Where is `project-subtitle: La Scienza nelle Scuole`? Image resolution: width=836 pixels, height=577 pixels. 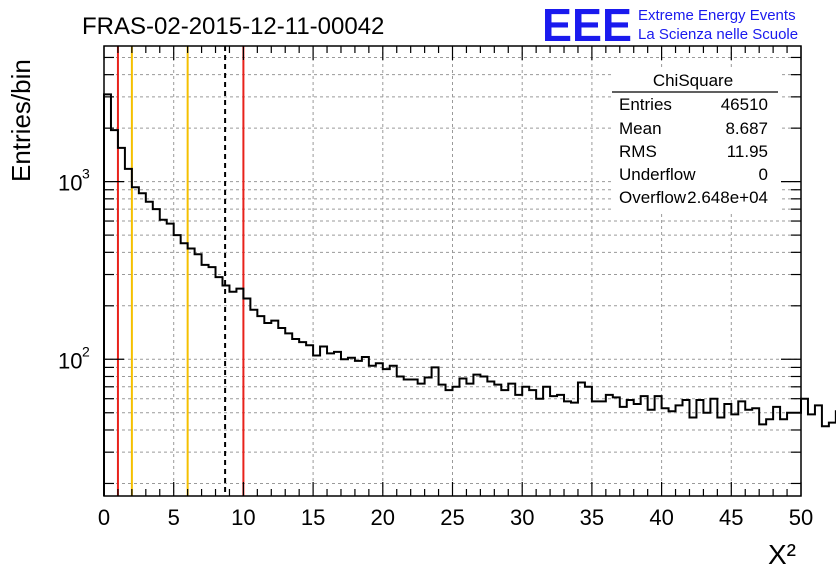
project-subtitle: La Scienza nelle Scuole is located at coordinates (718, 34).